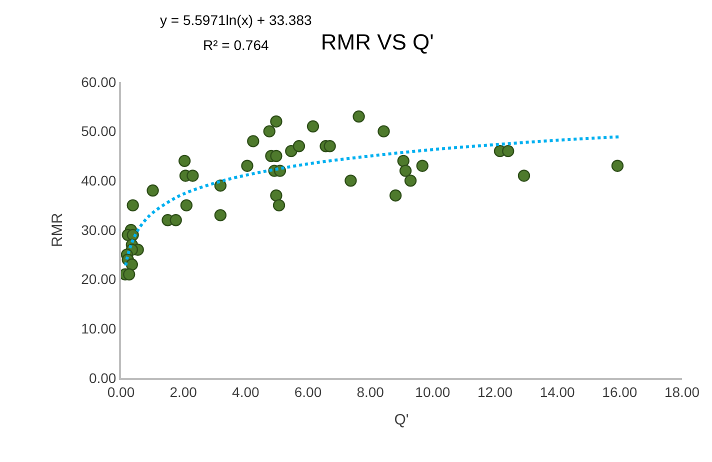 The image size is (712, 462). What do you see at coordinates (184, 392) in the screenshot?
I see `x-tick-label: 2.00` at bounding box center [184, 392].